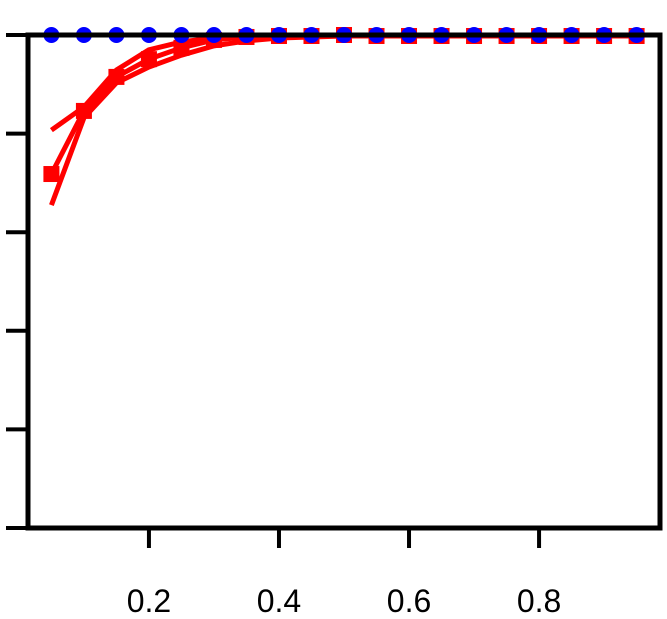  I want to click on x-tick-label: 0.6, so click(409, 601).